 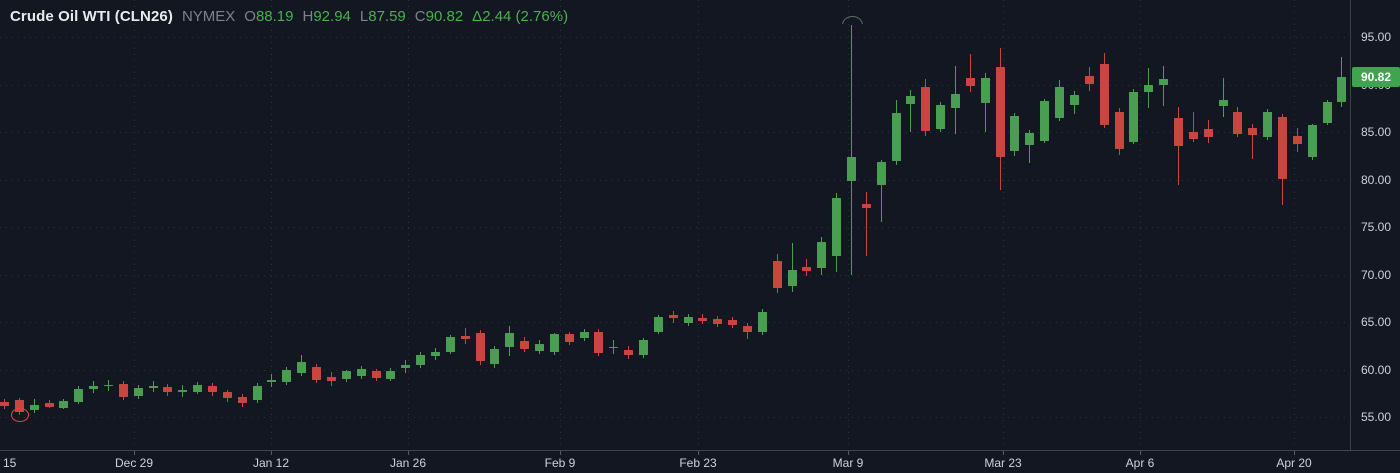 I want to click on change-value: Δ2.44 (2.76%), so click(x=520, y=16).